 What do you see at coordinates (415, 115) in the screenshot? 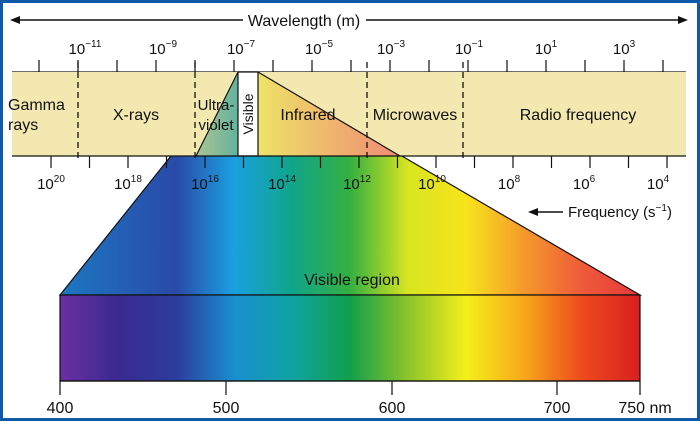
I see `label-microwaves: Microwaves` at bounding box center [415, 115].